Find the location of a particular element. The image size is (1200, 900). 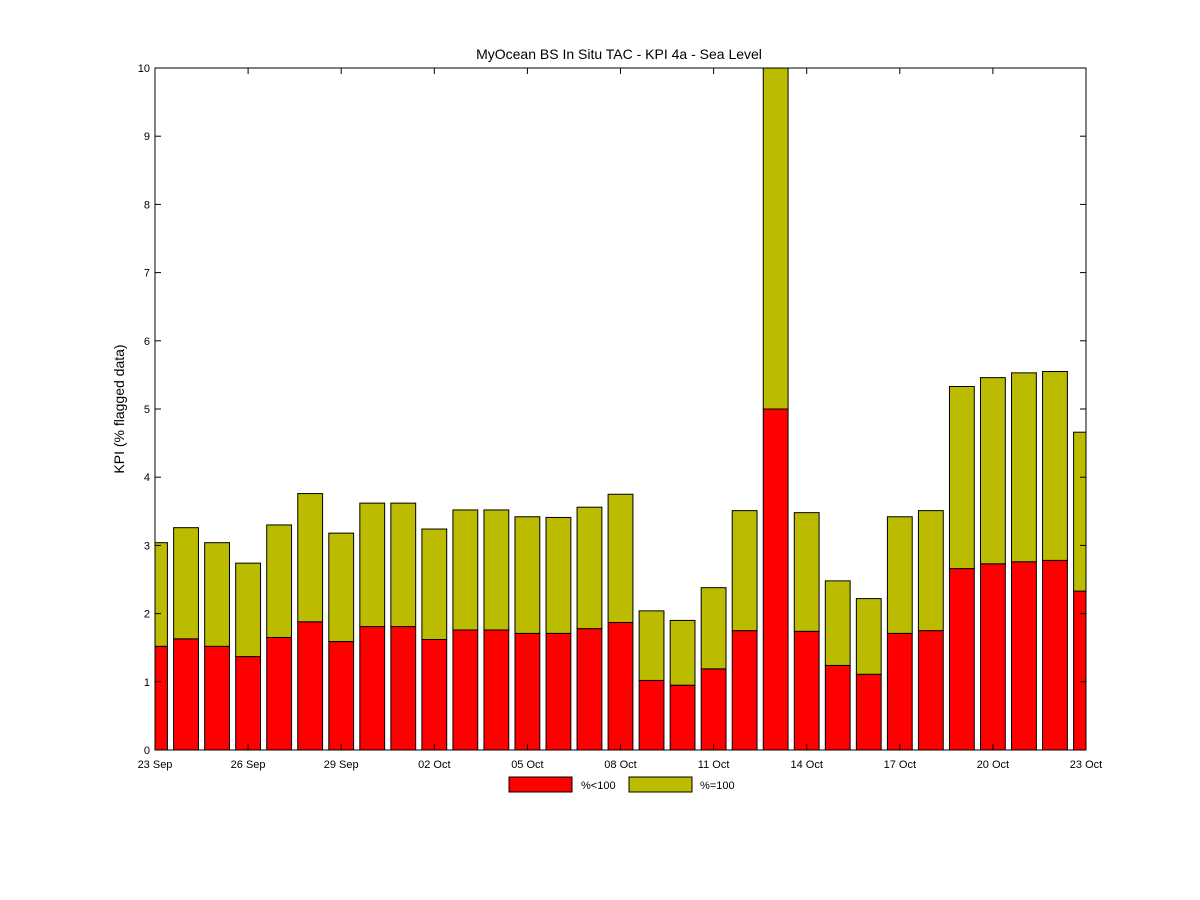

x-tick-label: 14 Oct is located at coordinates (806, 765).